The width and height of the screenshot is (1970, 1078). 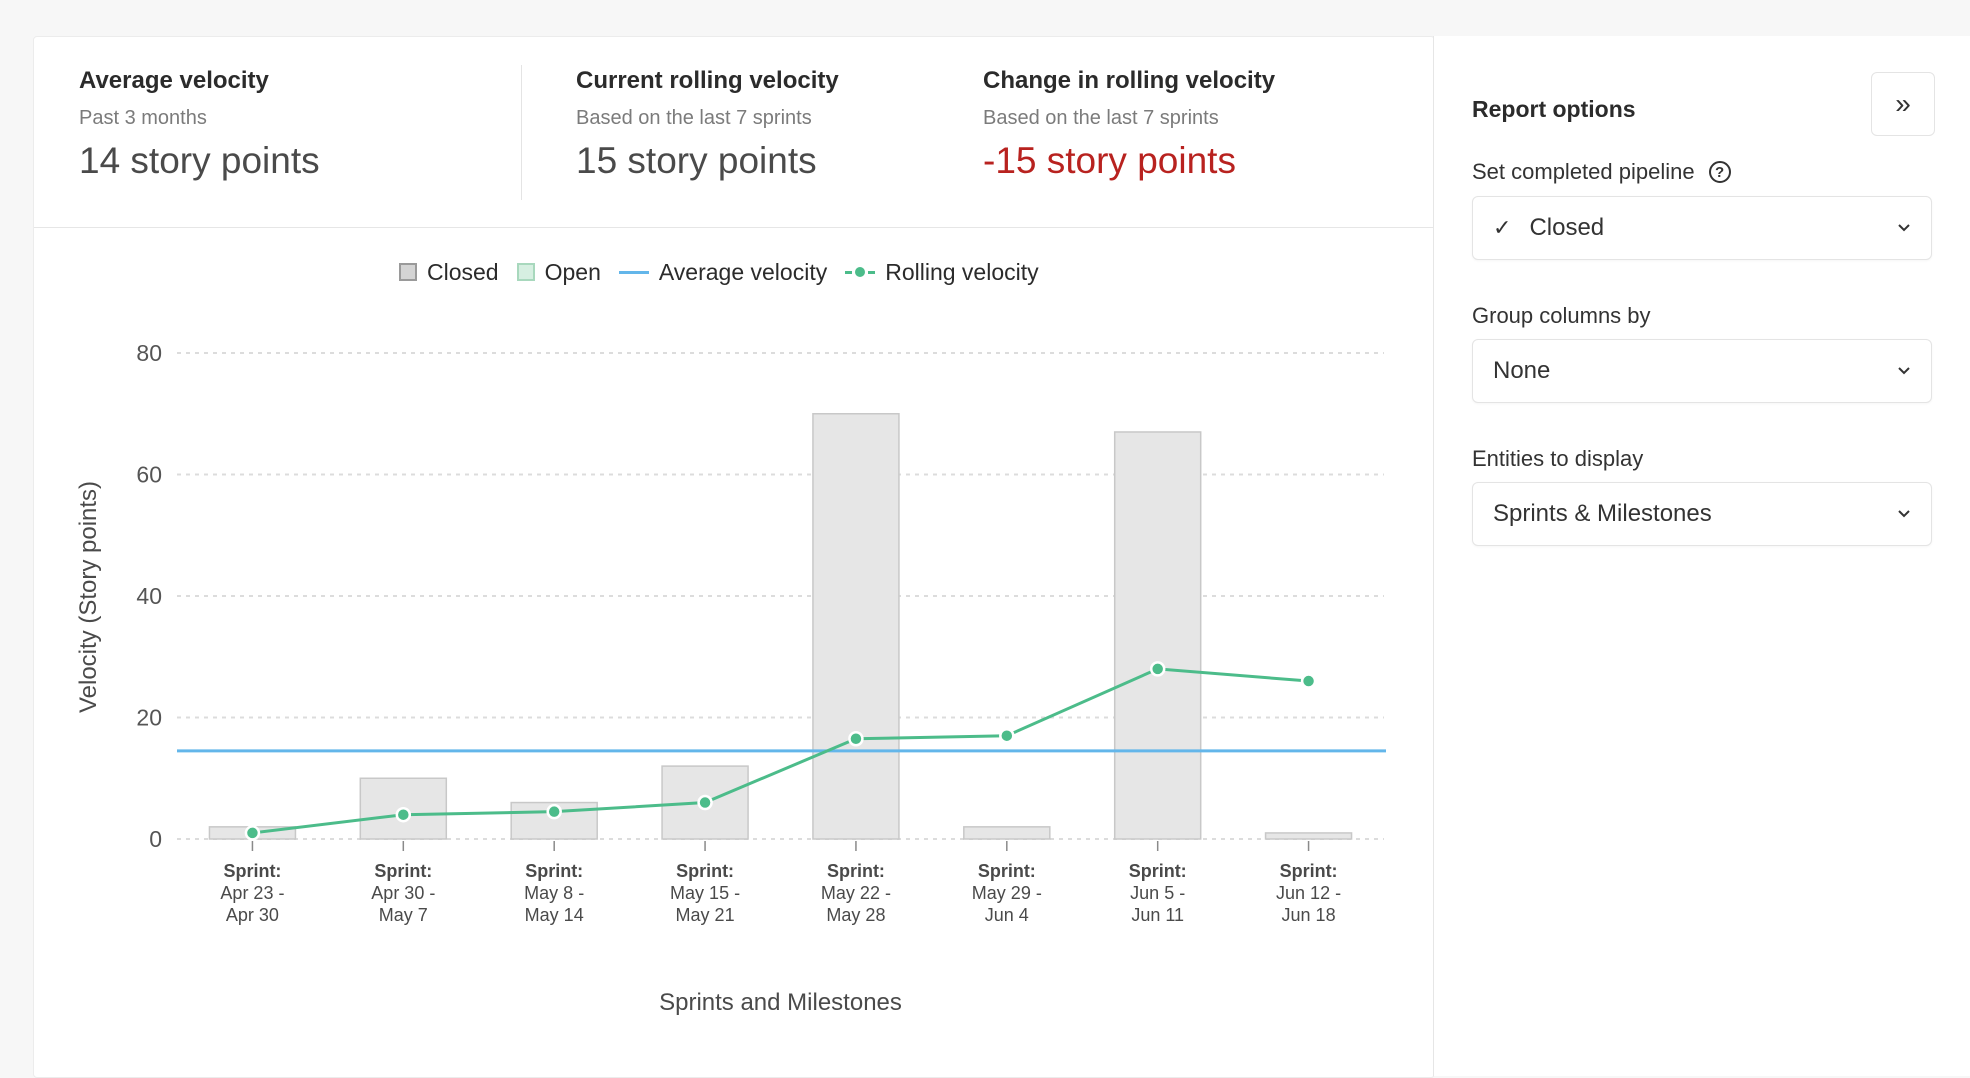 What do you see at coordinates (705, 893) in the screenshot?
I see `x-tick-label: May 15 -` at bounding box center [705, 893].